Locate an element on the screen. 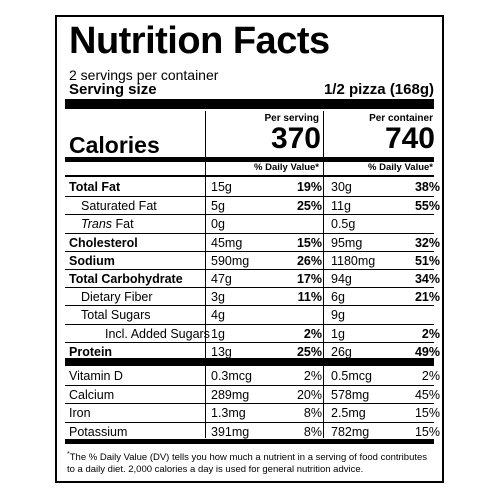 The image size is (500, 500). container-percent: 21% is located at coordinates (427, 297).